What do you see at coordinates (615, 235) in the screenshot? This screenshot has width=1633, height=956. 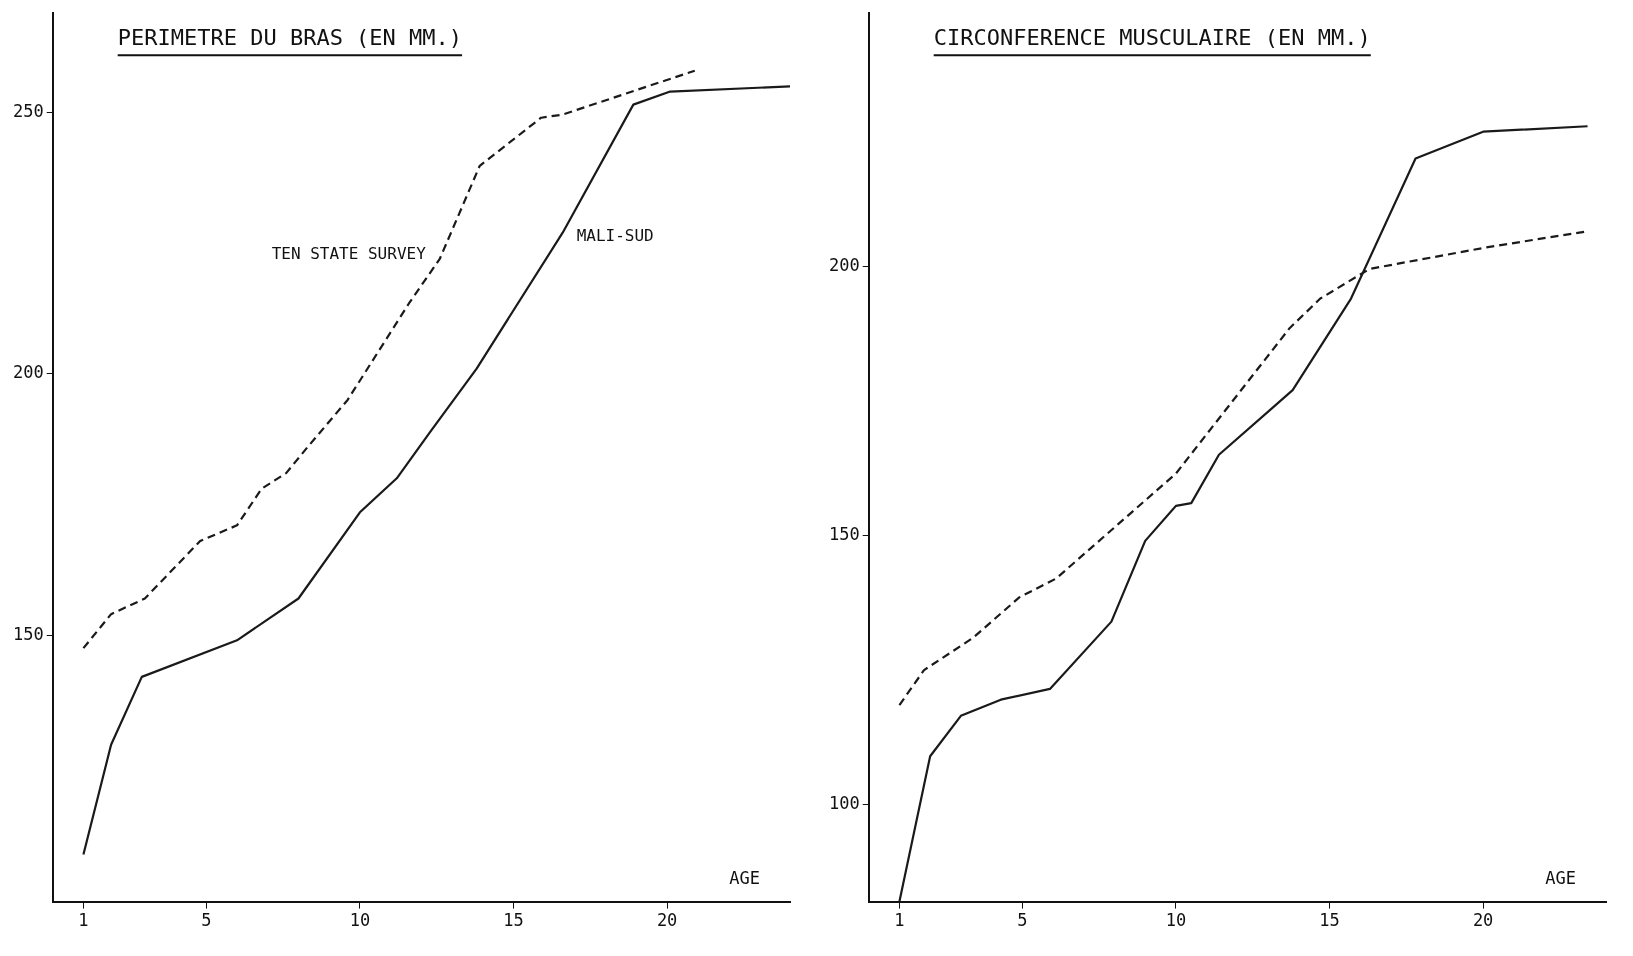 I see `series-label: MALI-SUD` at bounding box center [615, 235].